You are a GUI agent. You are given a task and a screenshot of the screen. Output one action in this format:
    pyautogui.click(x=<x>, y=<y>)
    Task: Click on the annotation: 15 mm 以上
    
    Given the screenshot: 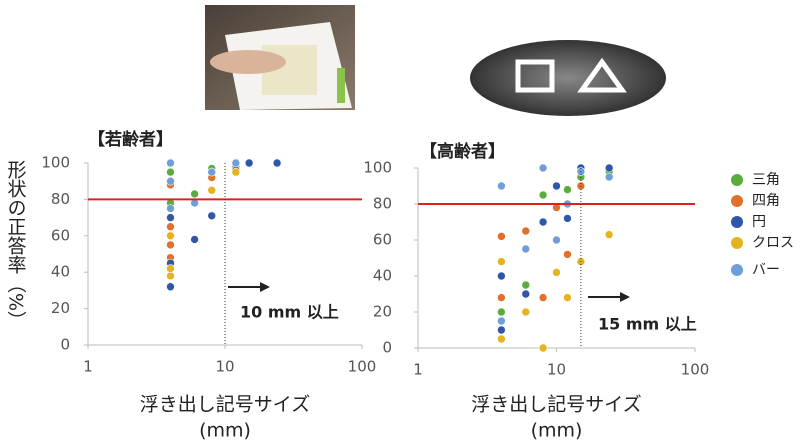 What is the action you would take?
    pyautogui.click(x=647, y=324)
    